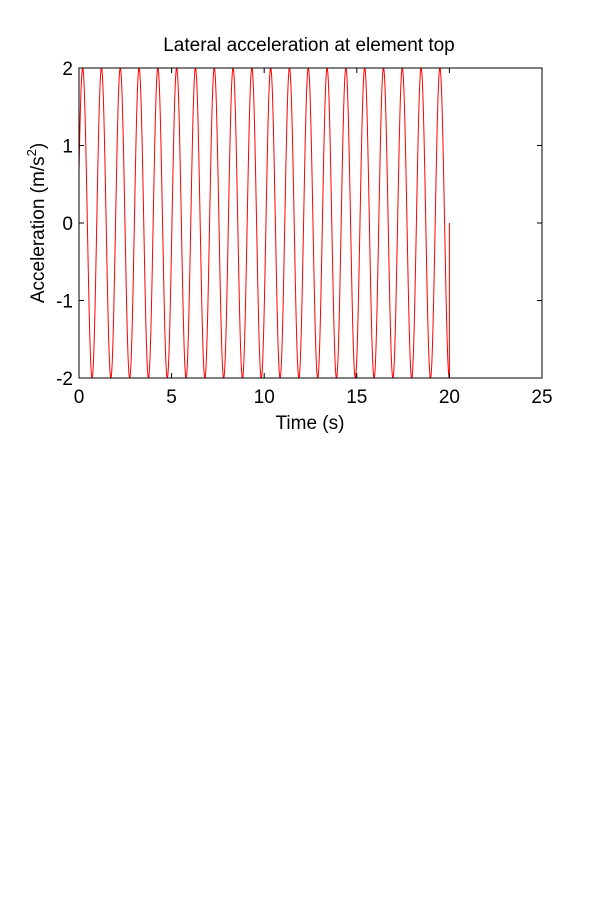 This screenshot has width=599, height=900. What do you see at coordinates (31, 152) in the screenshot?
I see `y-axis-label-superscript: 2` at bounding box center [31, 152].